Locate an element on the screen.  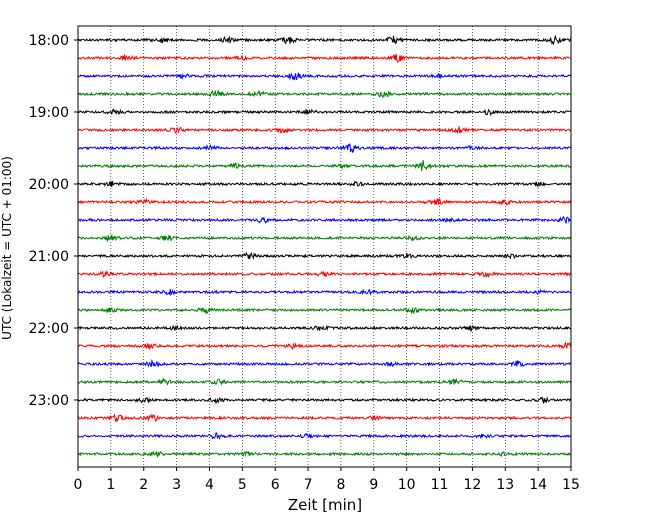
trace-2045 is located at coordinates (324, 238).